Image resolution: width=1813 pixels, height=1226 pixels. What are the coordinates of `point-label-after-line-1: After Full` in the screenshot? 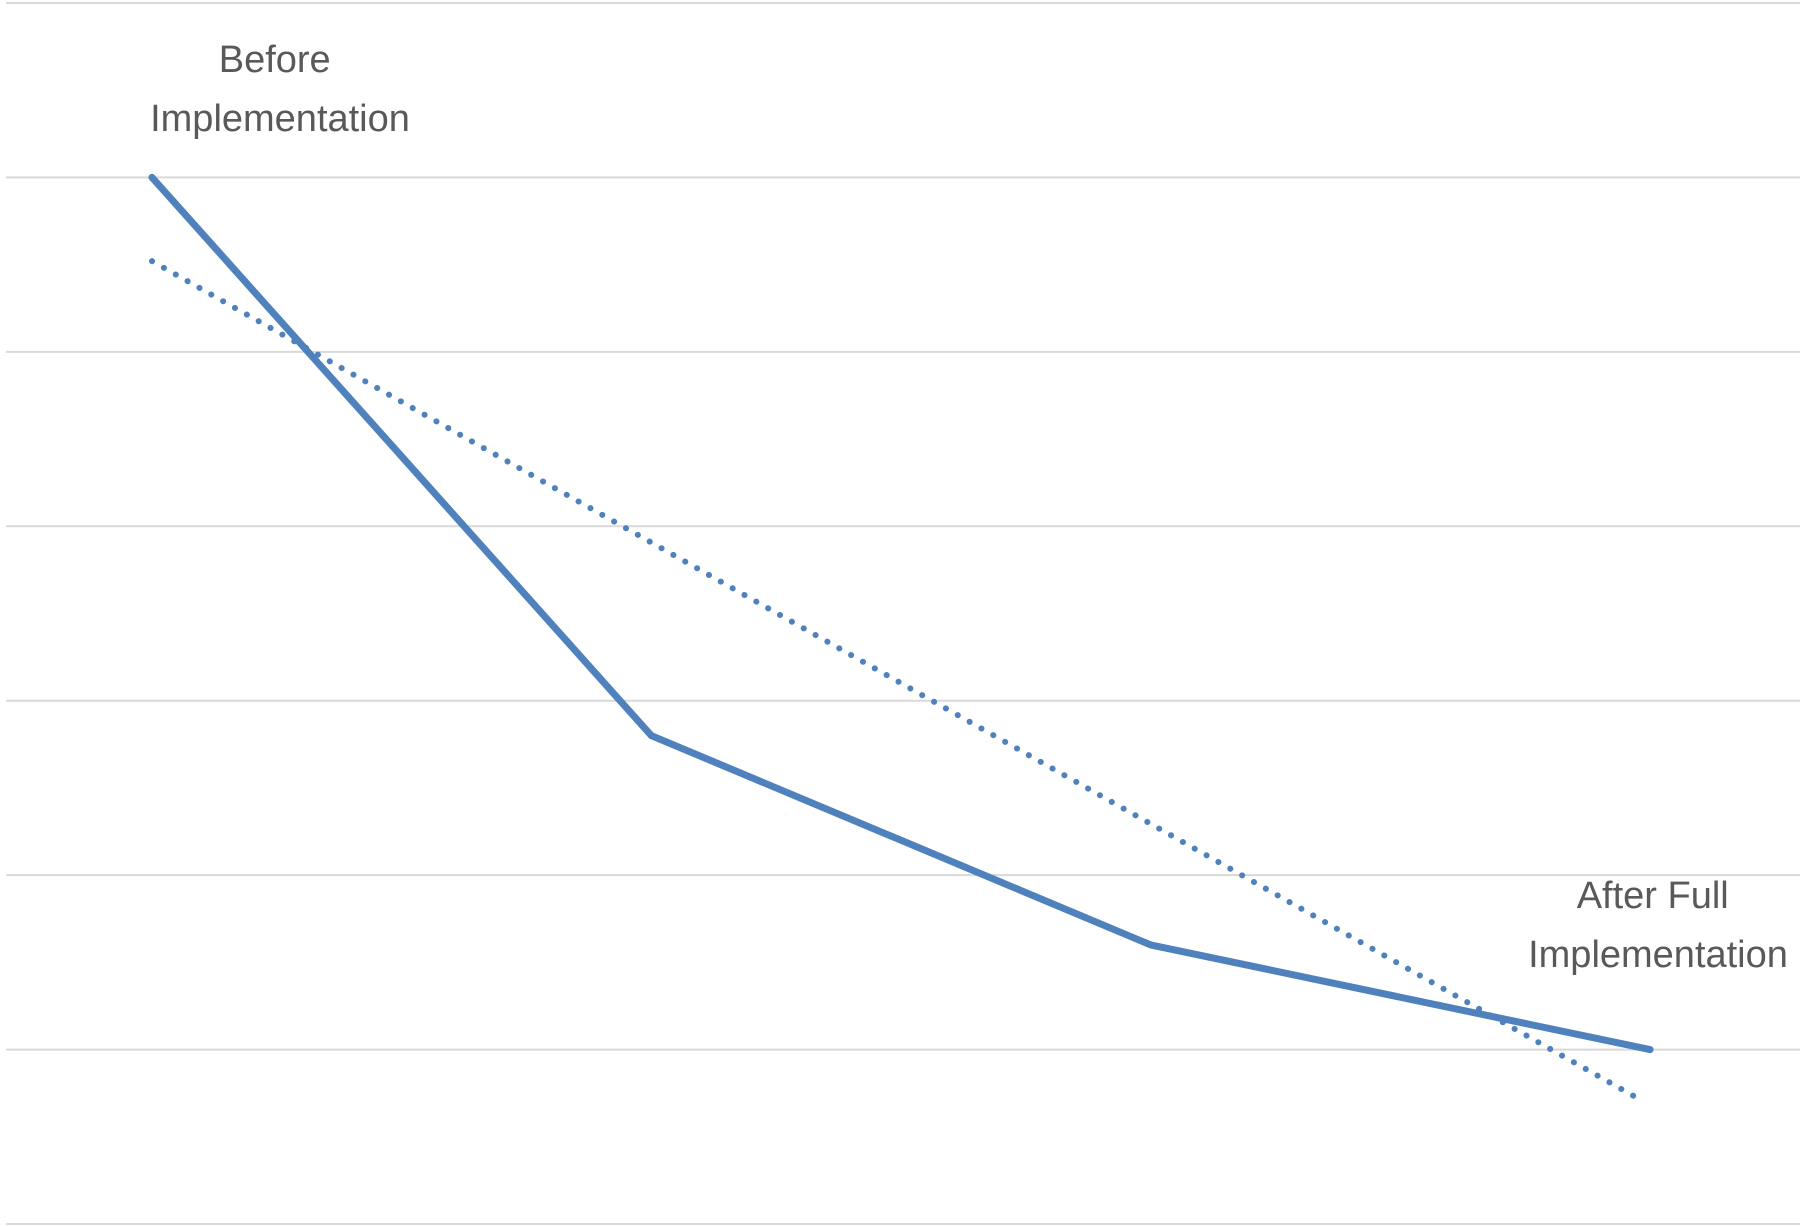 It's located at (1653, 896).